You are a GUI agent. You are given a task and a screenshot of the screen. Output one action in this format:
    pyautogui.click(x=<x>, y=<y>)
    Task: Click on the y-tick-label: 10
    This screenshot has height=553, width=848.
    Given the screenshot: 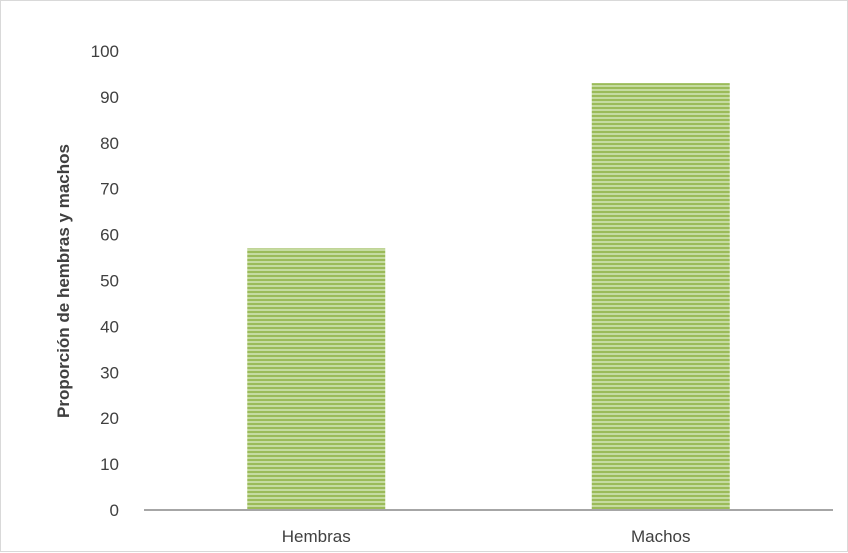 What is the action you would take?
    pyautogui.click(x=109, y=464)
    